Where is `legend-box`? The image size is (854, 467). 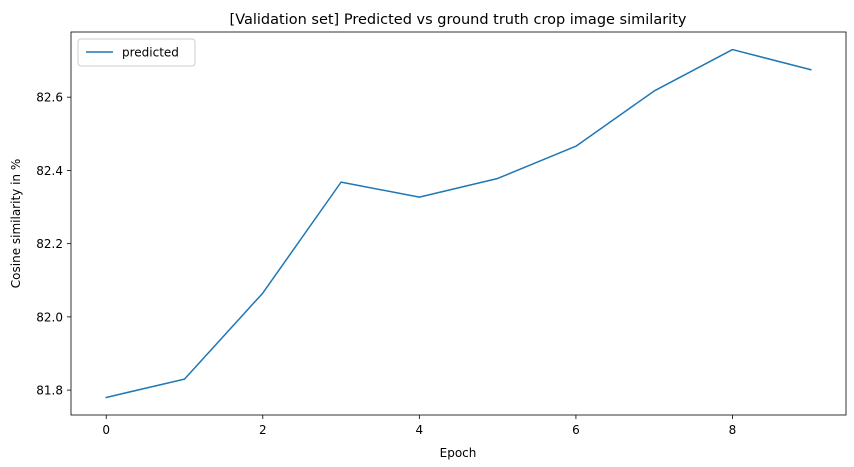 legend-box is located at coordinates (136, 52).